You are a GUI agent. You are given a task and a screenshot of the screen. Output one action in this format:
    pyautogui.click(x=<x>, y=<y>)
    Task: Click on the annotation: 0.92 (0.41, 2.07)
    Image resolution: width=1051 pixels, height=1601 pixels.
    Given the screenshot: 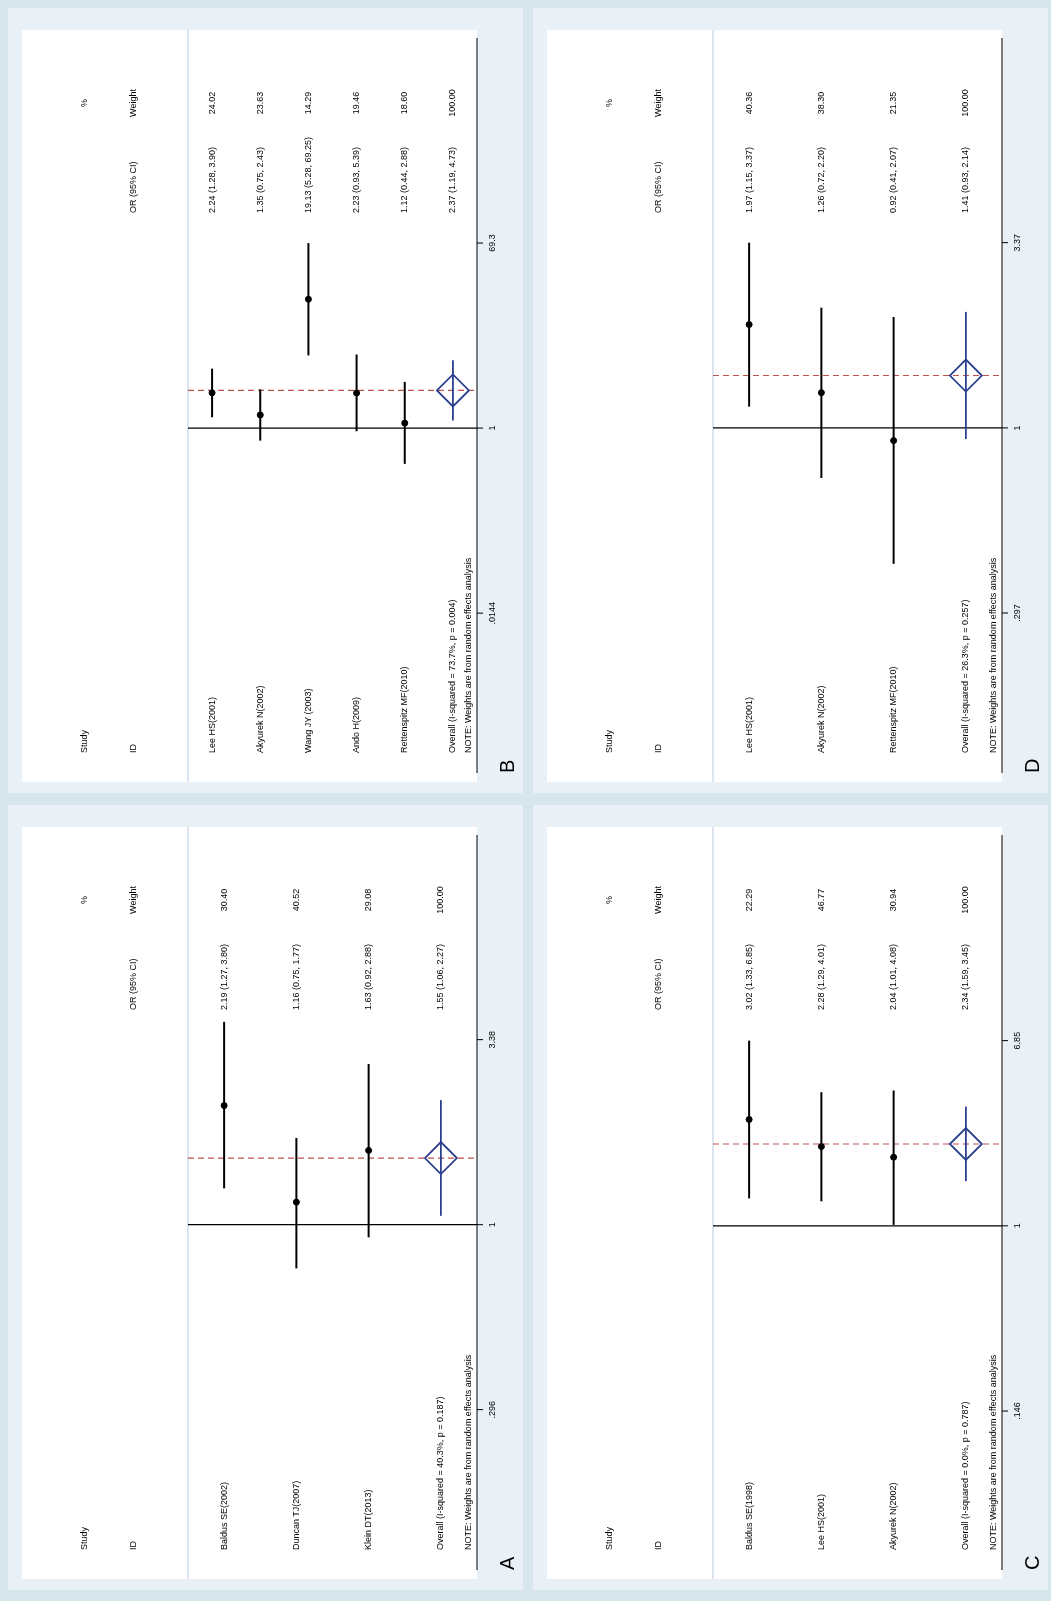 What is the action you would take?
    pyautogui.click(x=893, y=179)
    